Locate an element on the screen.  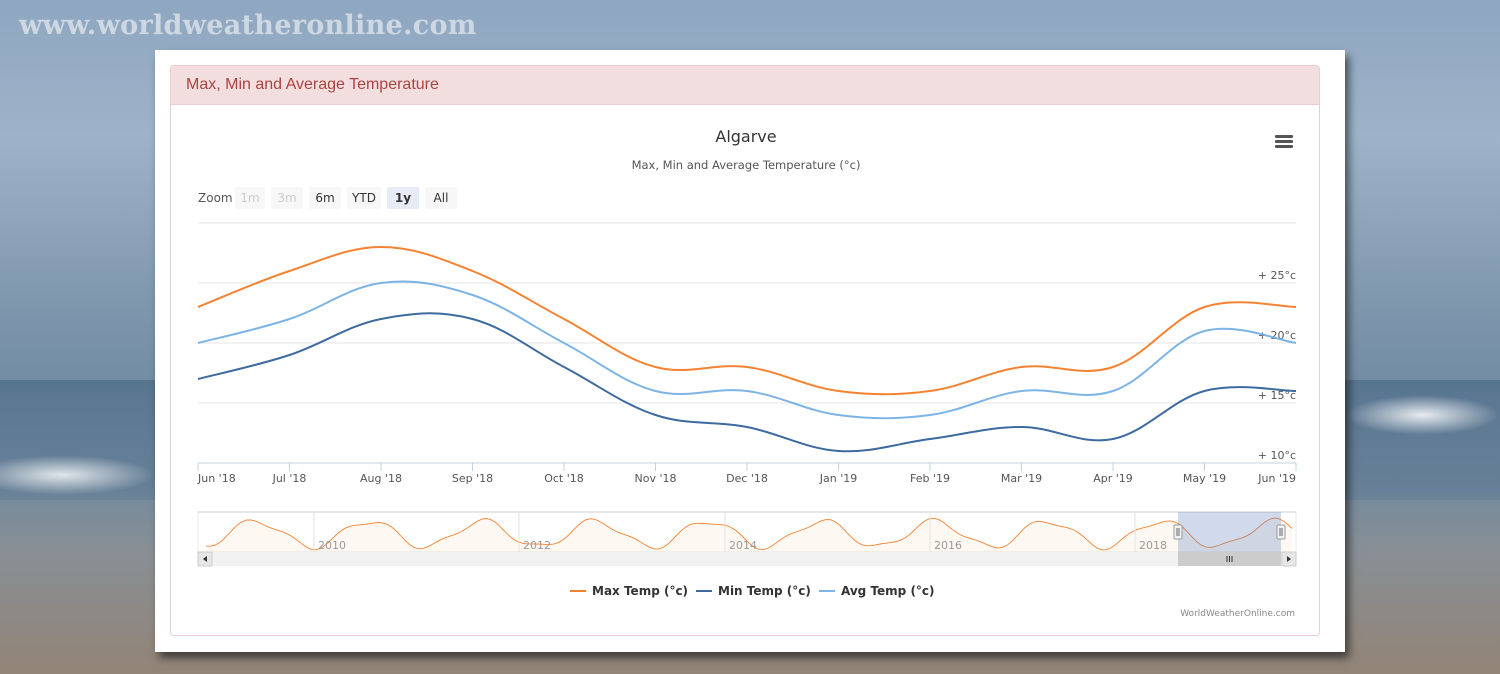
chart-credit: WorldWeatherOnline.com is located at coordinates (1237, 614).